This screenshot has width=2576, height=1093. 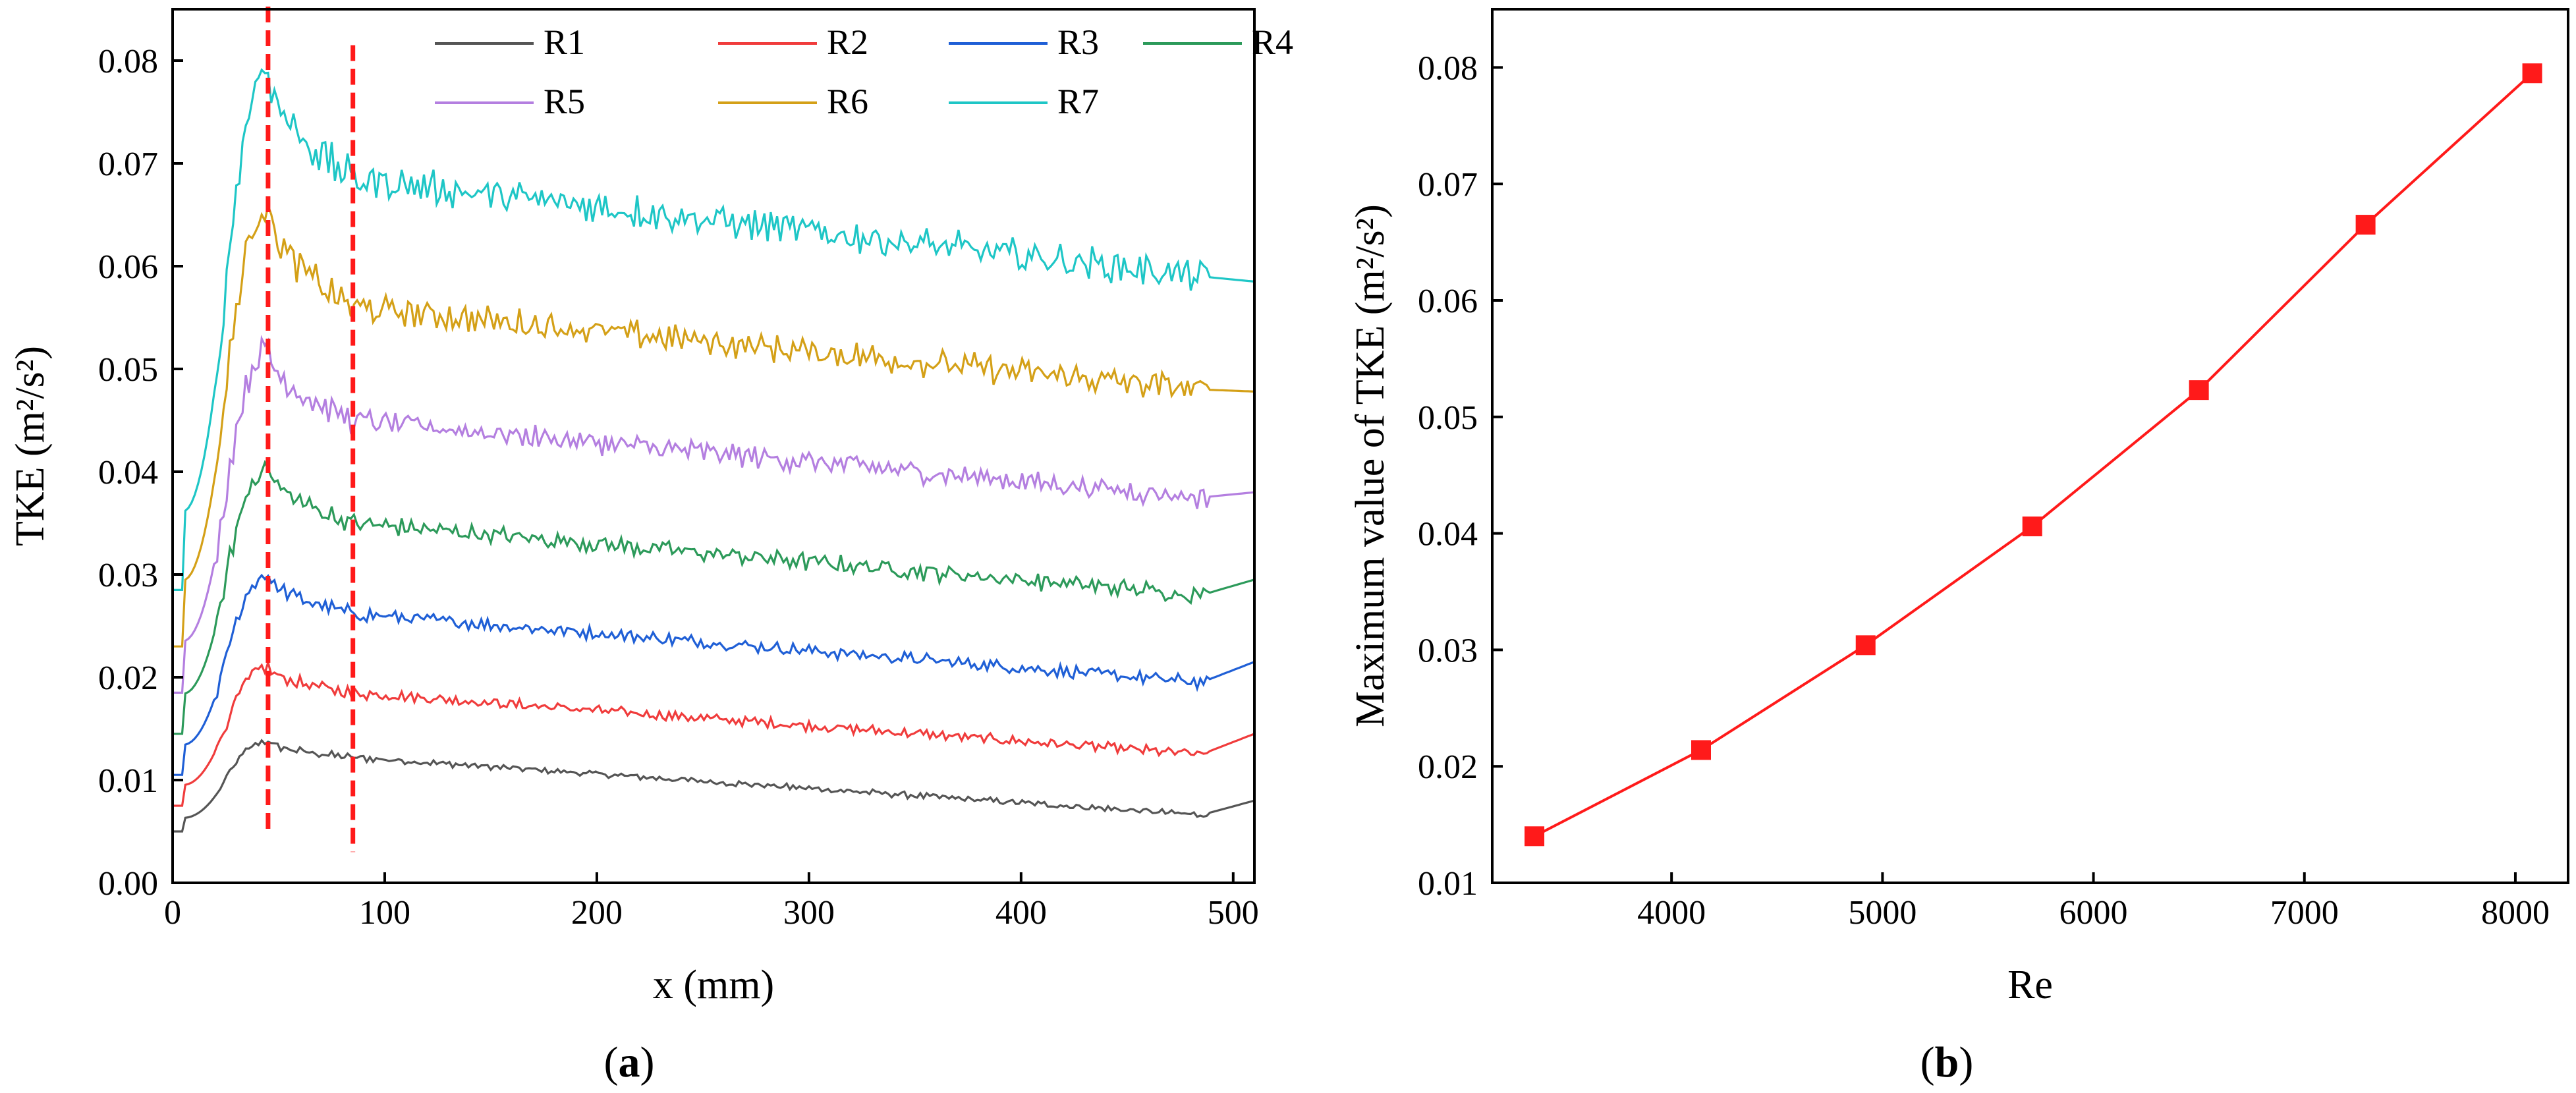 What do you see at coordinates (128, 576) in the screenshot?
I see `panel-a-y-tick-label: 0.03` at bounding box center [128, 576].